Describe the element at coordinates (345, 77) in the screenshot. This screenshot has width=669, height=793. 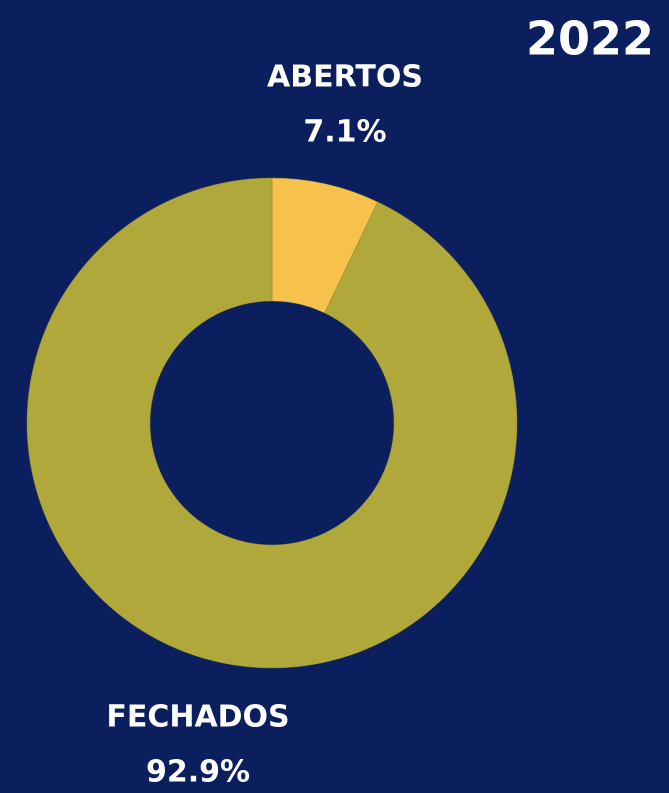
I see `slice-label: ABERTOS` at that location.